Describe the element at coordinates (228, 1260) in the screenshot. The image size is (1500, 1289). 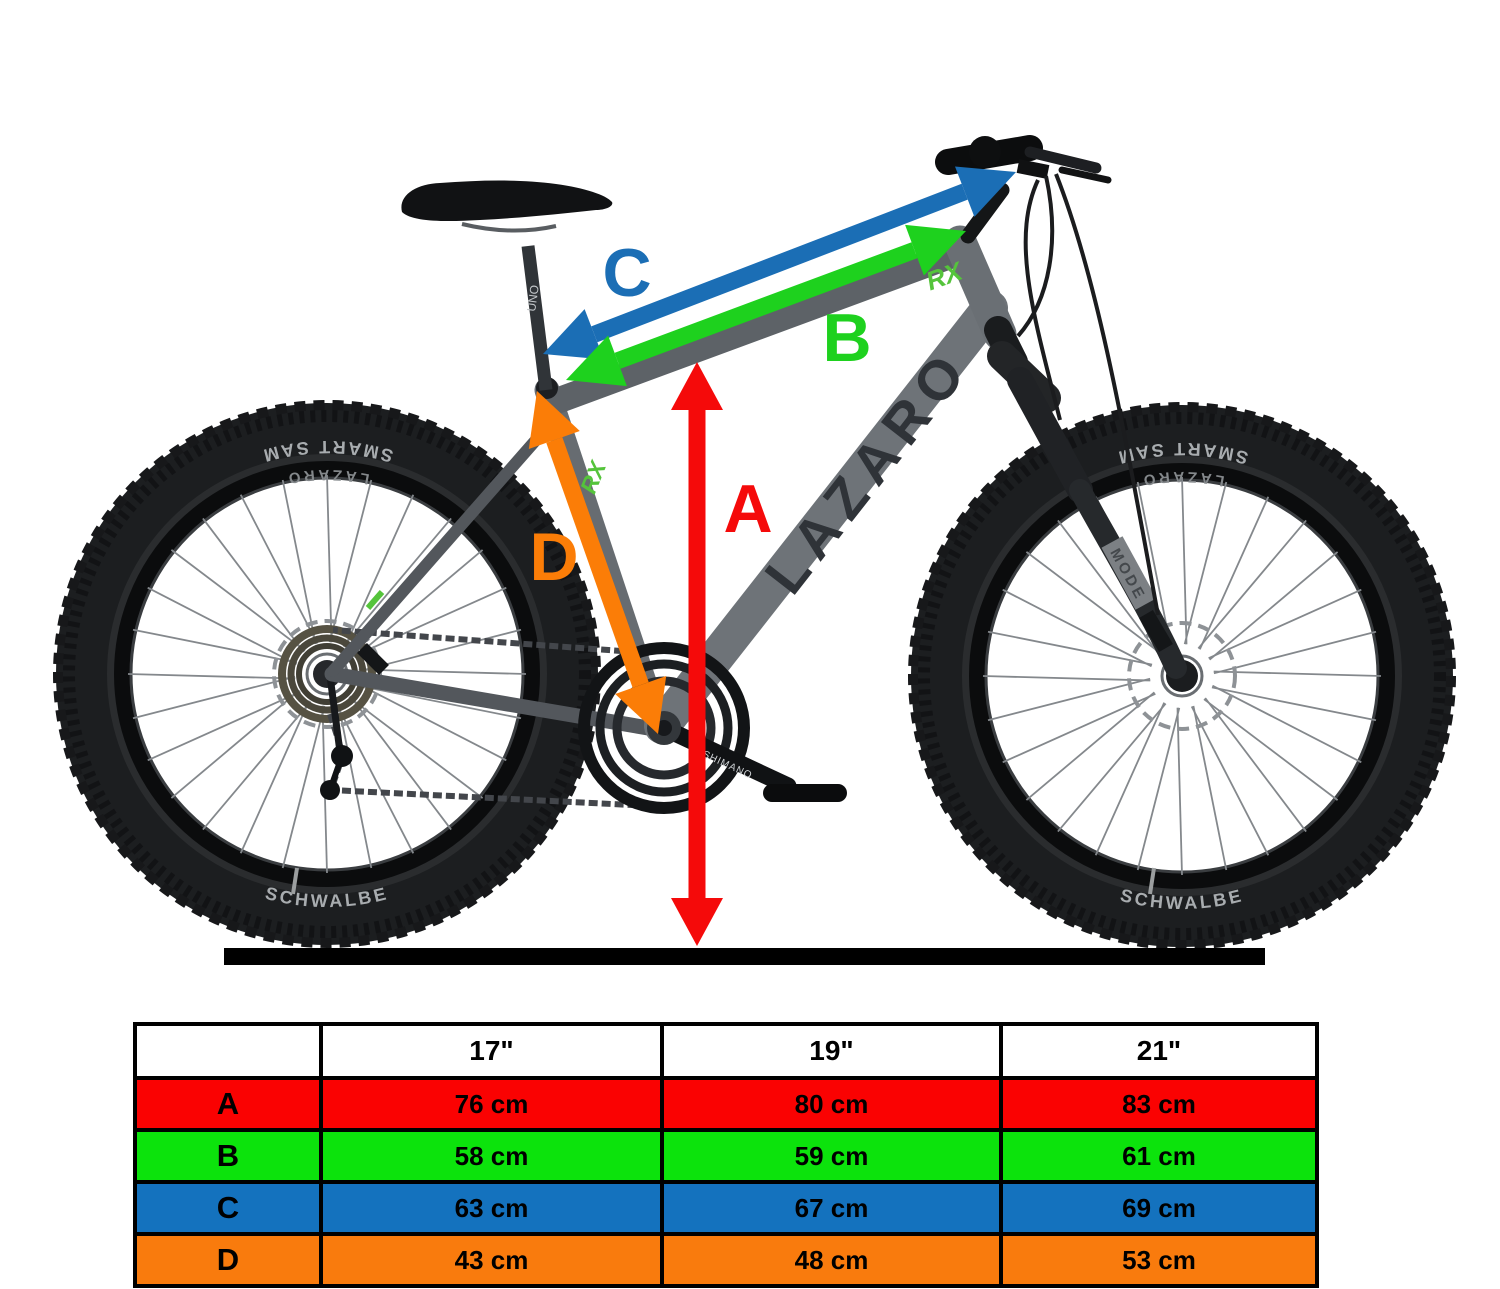
I see `row-d-label: D` at that location.